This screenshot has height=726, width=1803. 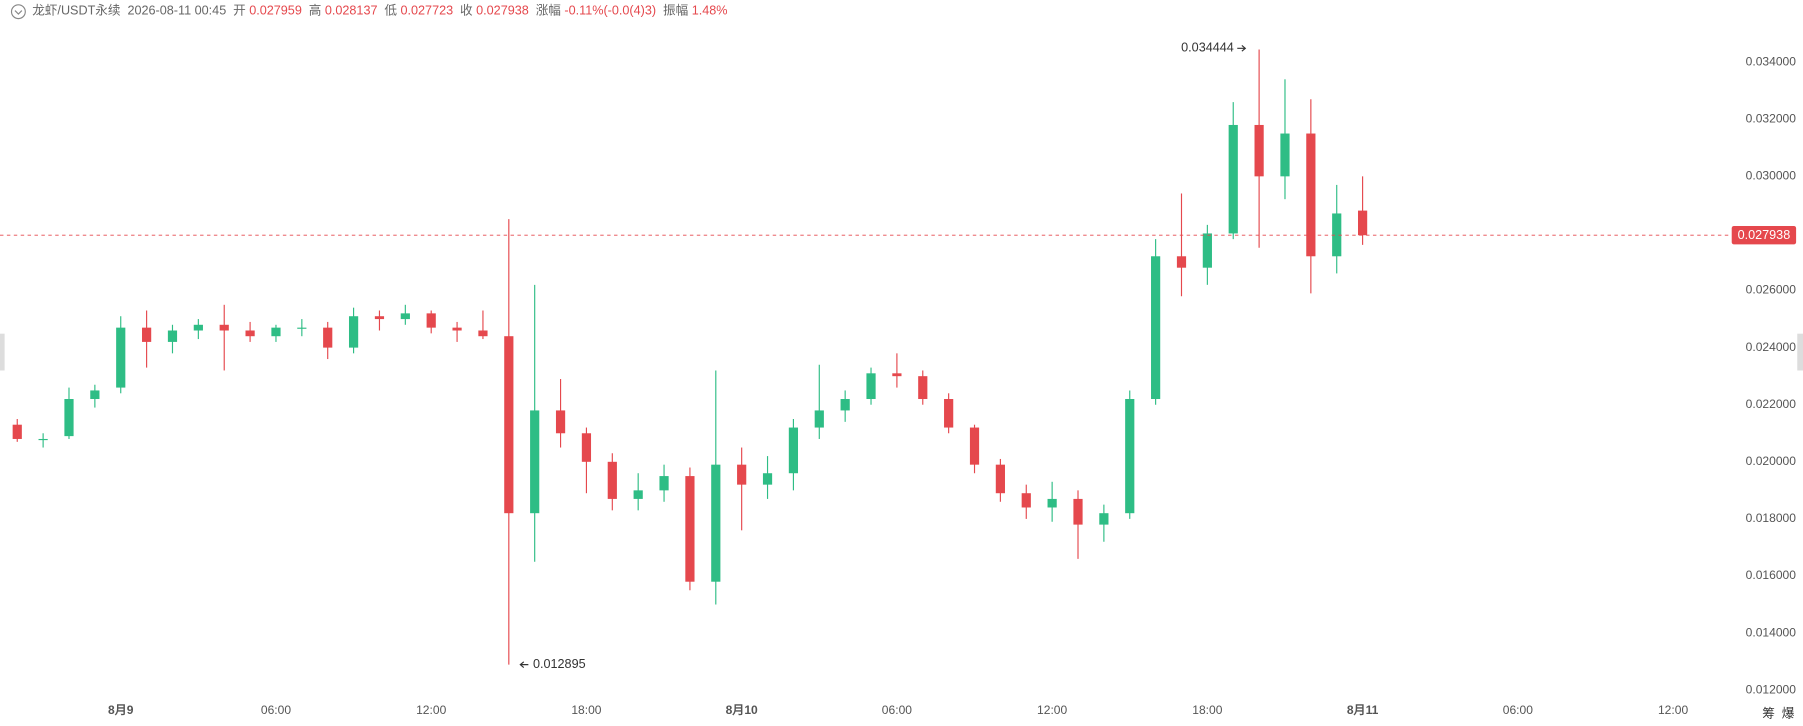 What do you see at coordinates (742, 710) in the screenshot?
I see `x-tick-label: 8月10` at bounding box center [742, 710].